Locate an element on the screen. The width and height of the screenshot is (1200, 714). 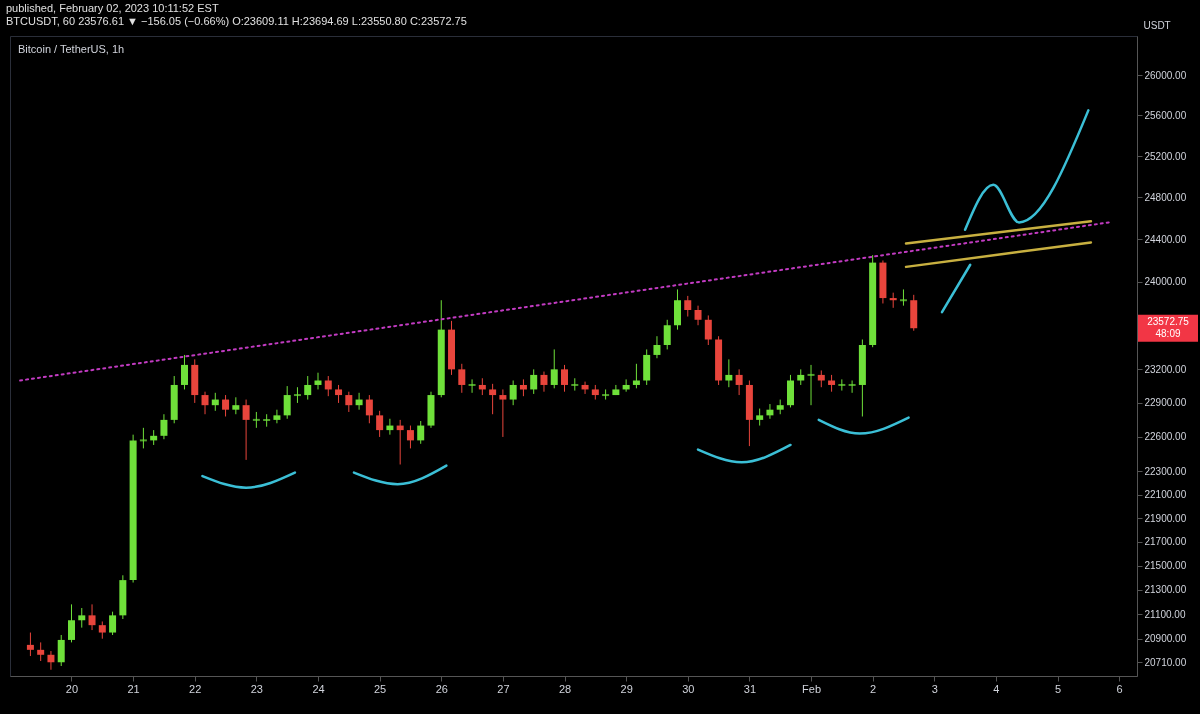
text: published, February 02, 2023 10:11:52 EST is located at coordinates (112, 8).